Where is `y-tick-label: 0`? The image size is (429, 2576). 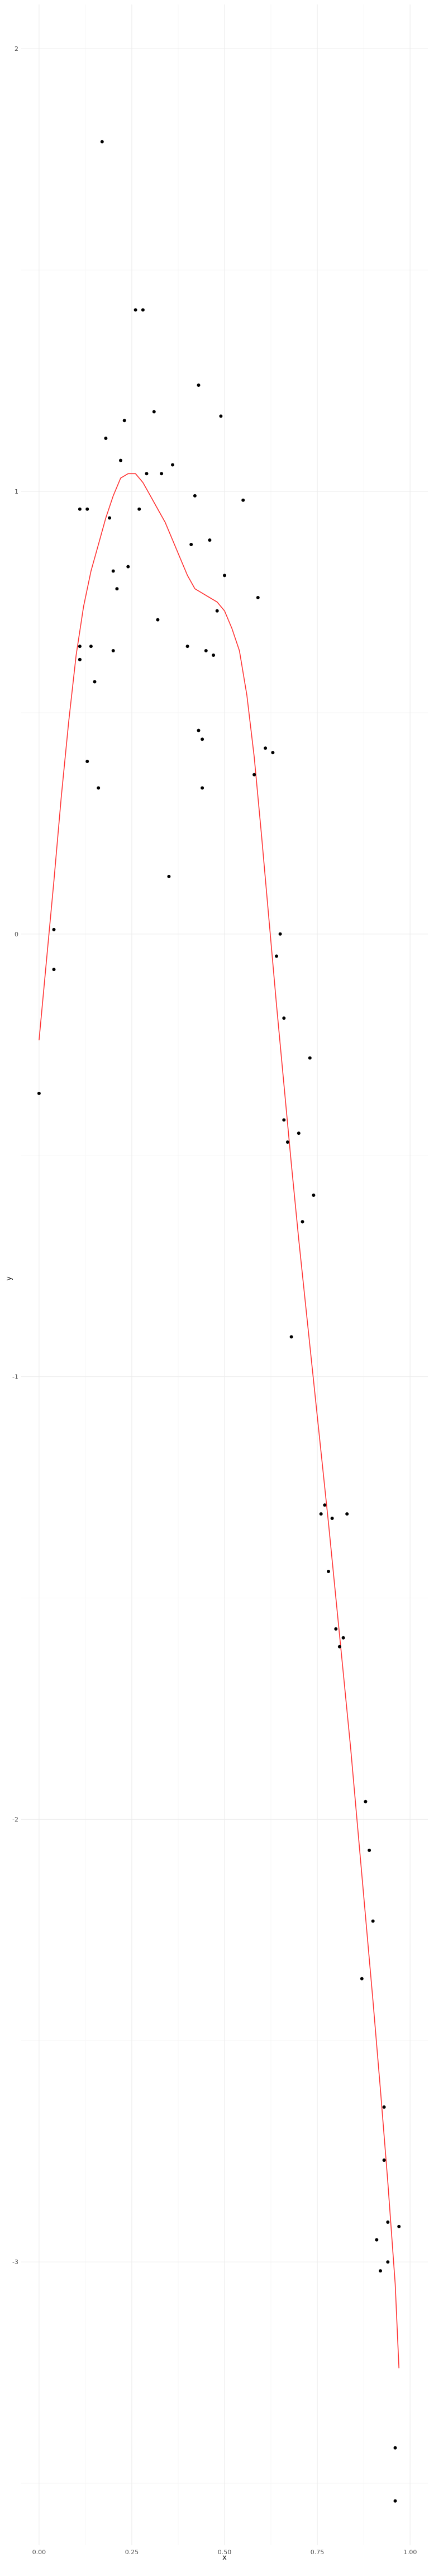
y-tick-label: 0 is located at coordinates (16, 934).